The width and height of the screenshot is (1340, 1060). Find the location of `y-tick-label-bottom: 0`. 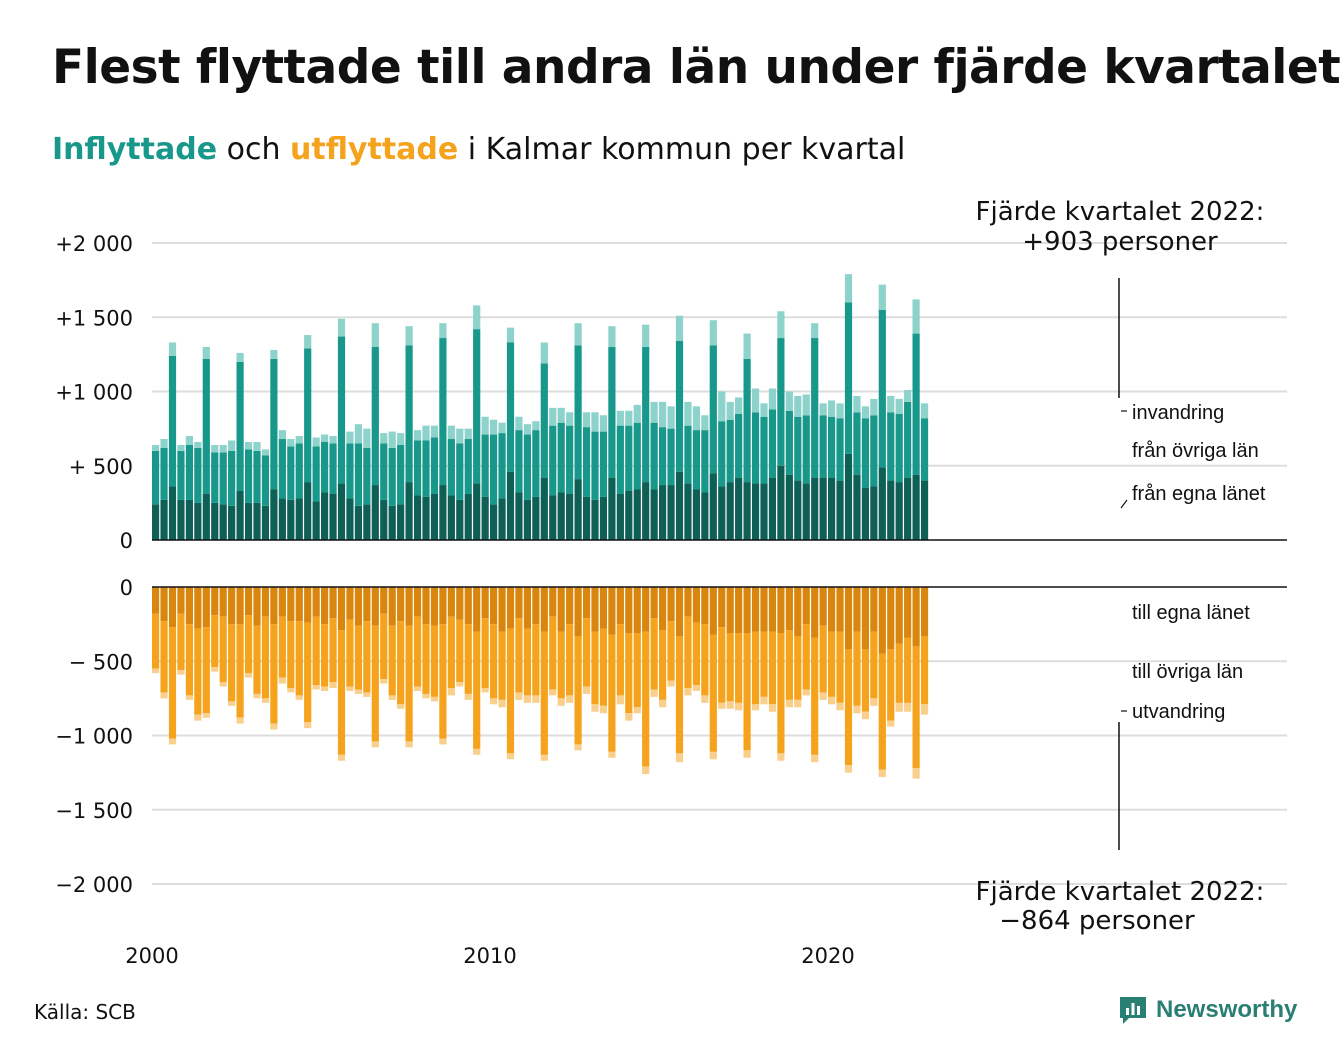

y-tick-label-bottom: 0 is located at coordinates (126, 588).